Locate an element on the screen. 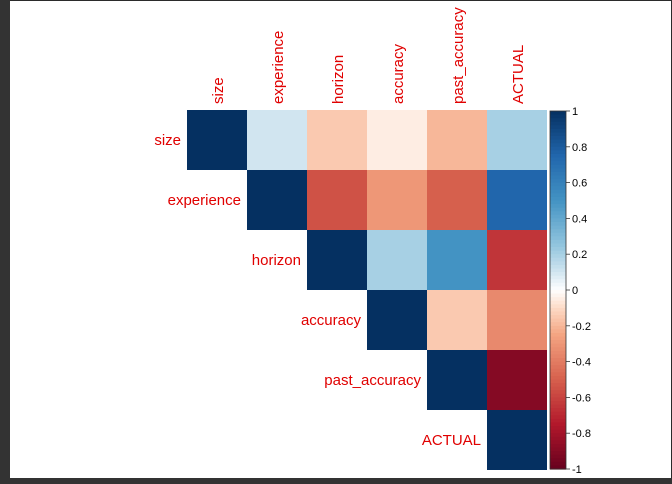 The height and width of the screenshot is (484, 672). row-label-horizon: horizon is located at coordinates (276, 260).